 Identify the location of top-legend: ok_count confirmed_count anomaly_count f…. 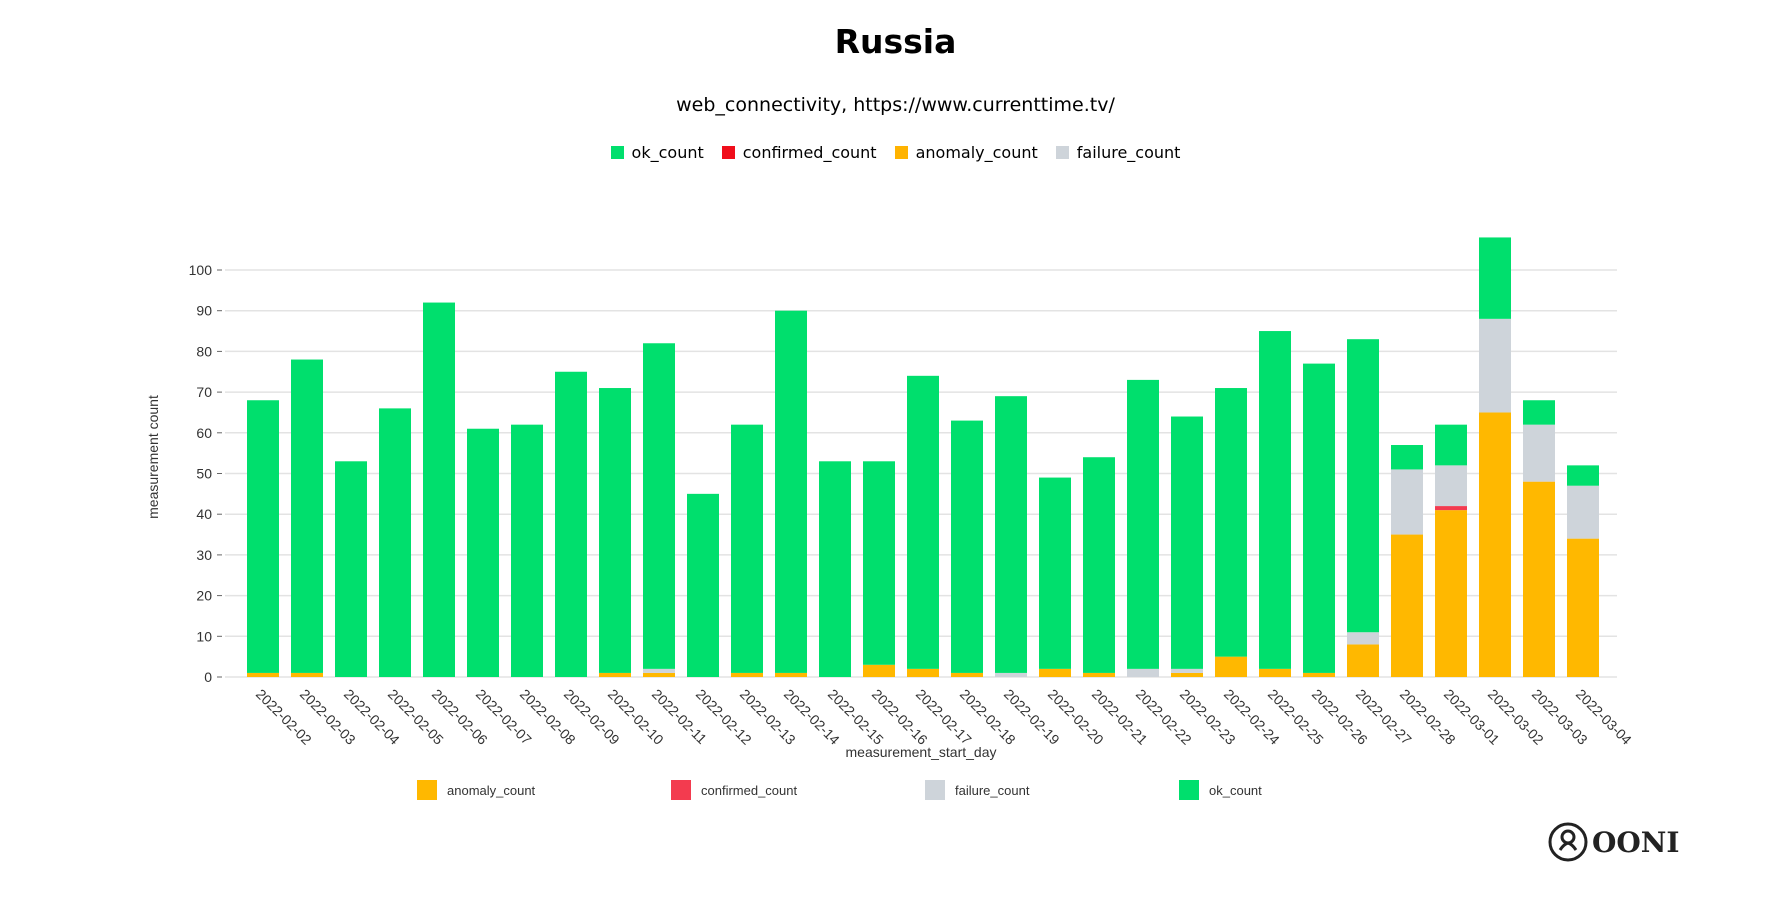
(895, 152).